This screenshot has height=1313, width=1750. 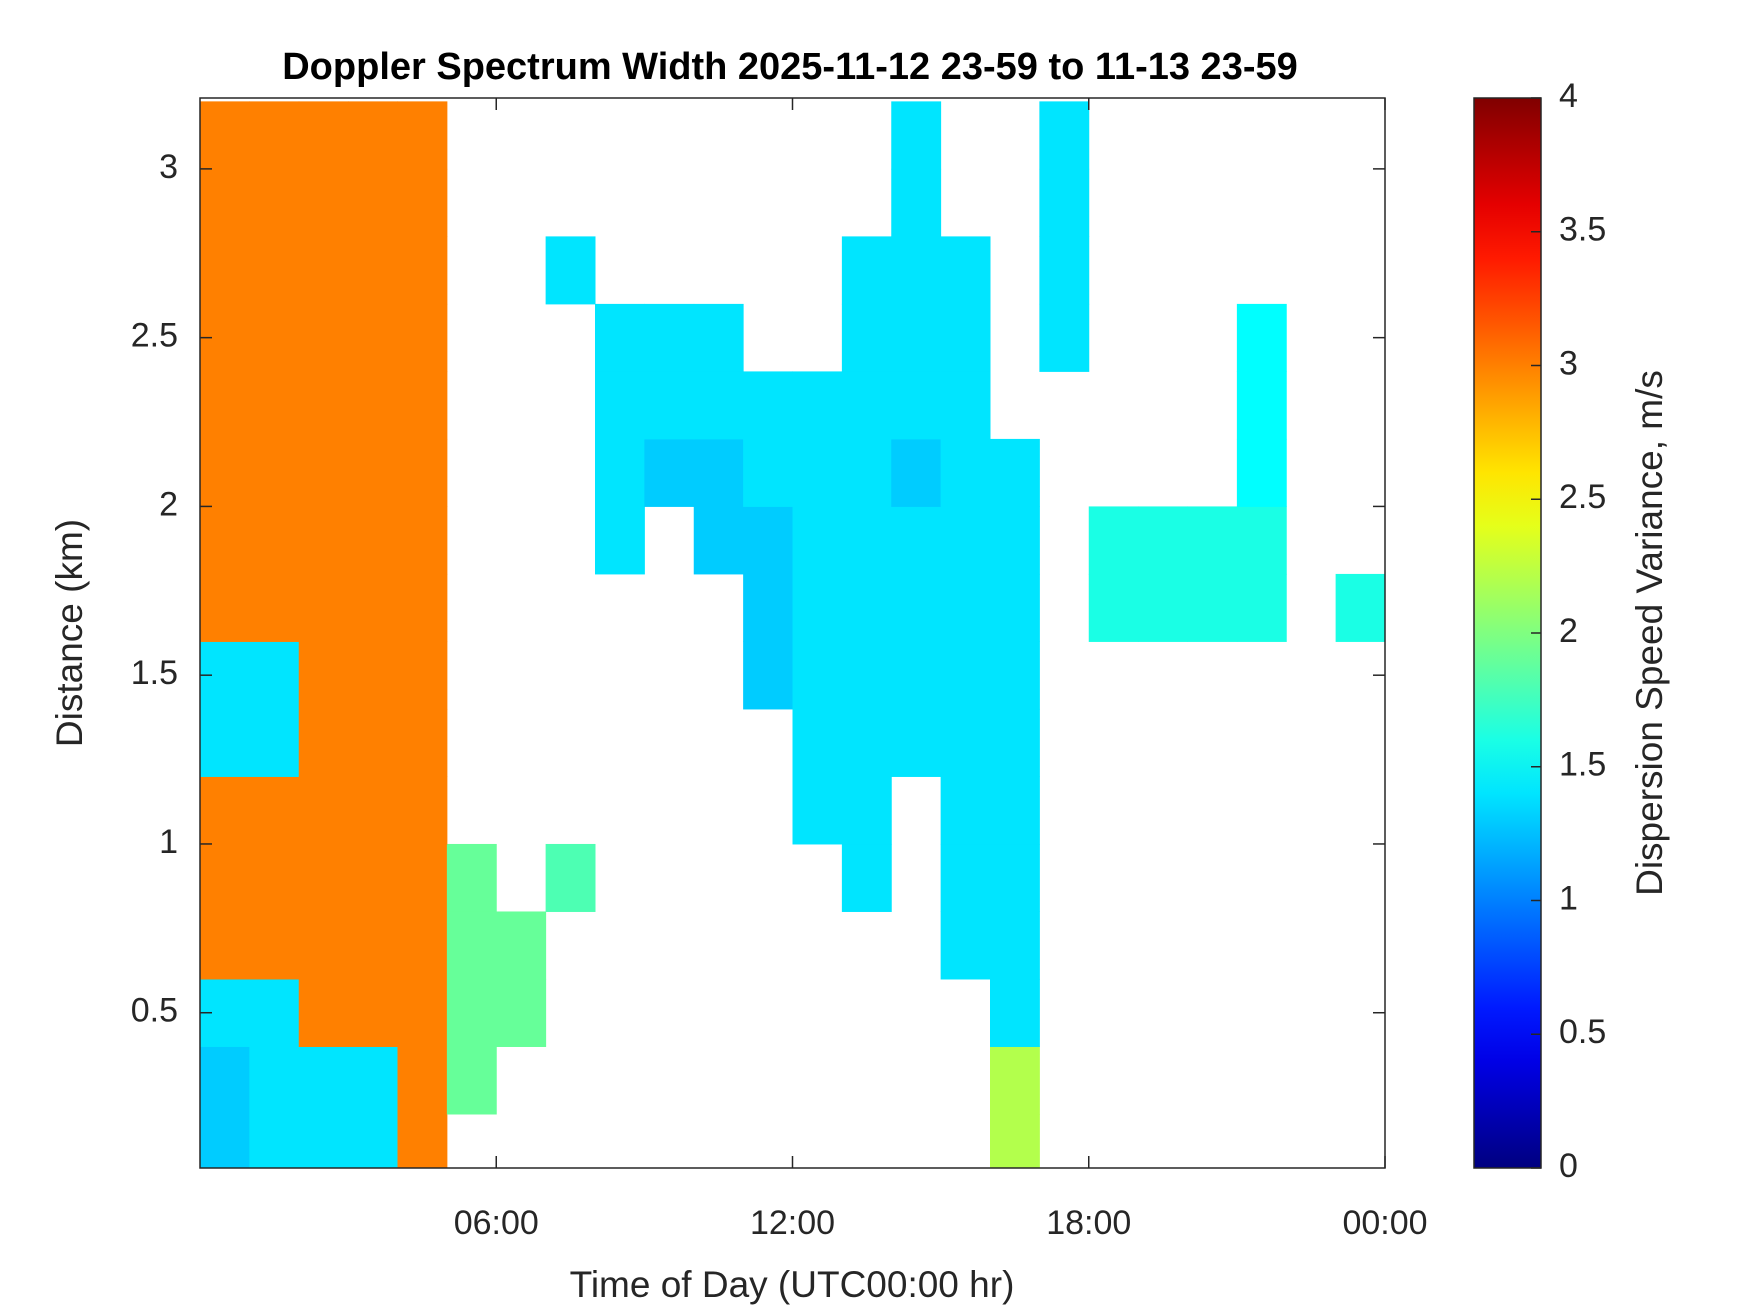 What do you see at coordinates (154, 336) in the screenshot?
I see `y-tick-label: 2.5` at bounding box center [154, 336].